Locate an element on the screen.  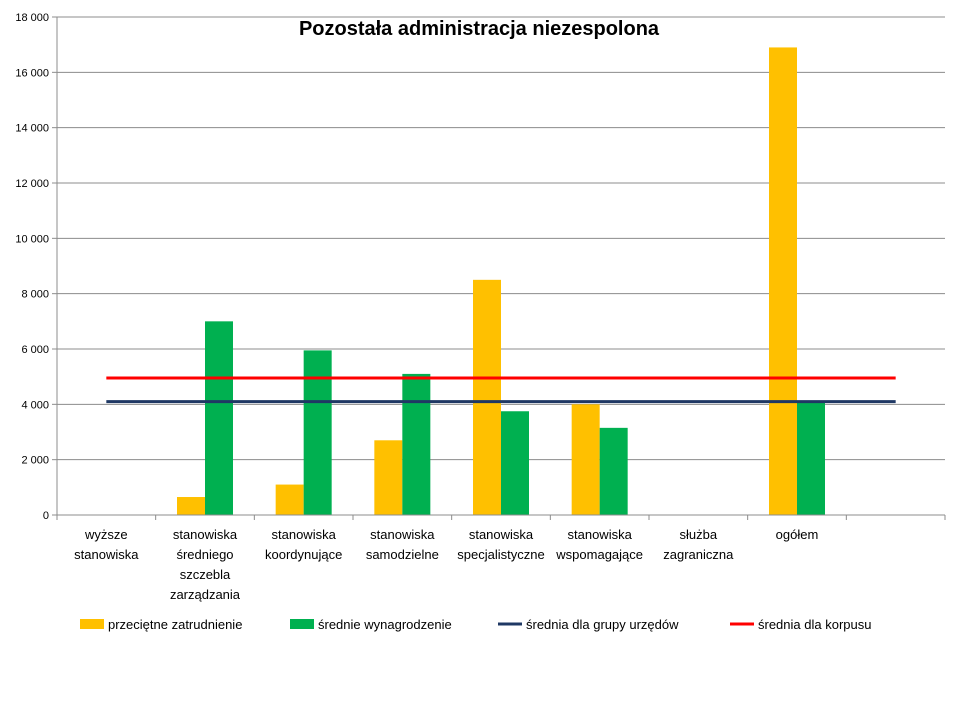
y-tick-label: 6 000 is located at coordinates (35, 350).